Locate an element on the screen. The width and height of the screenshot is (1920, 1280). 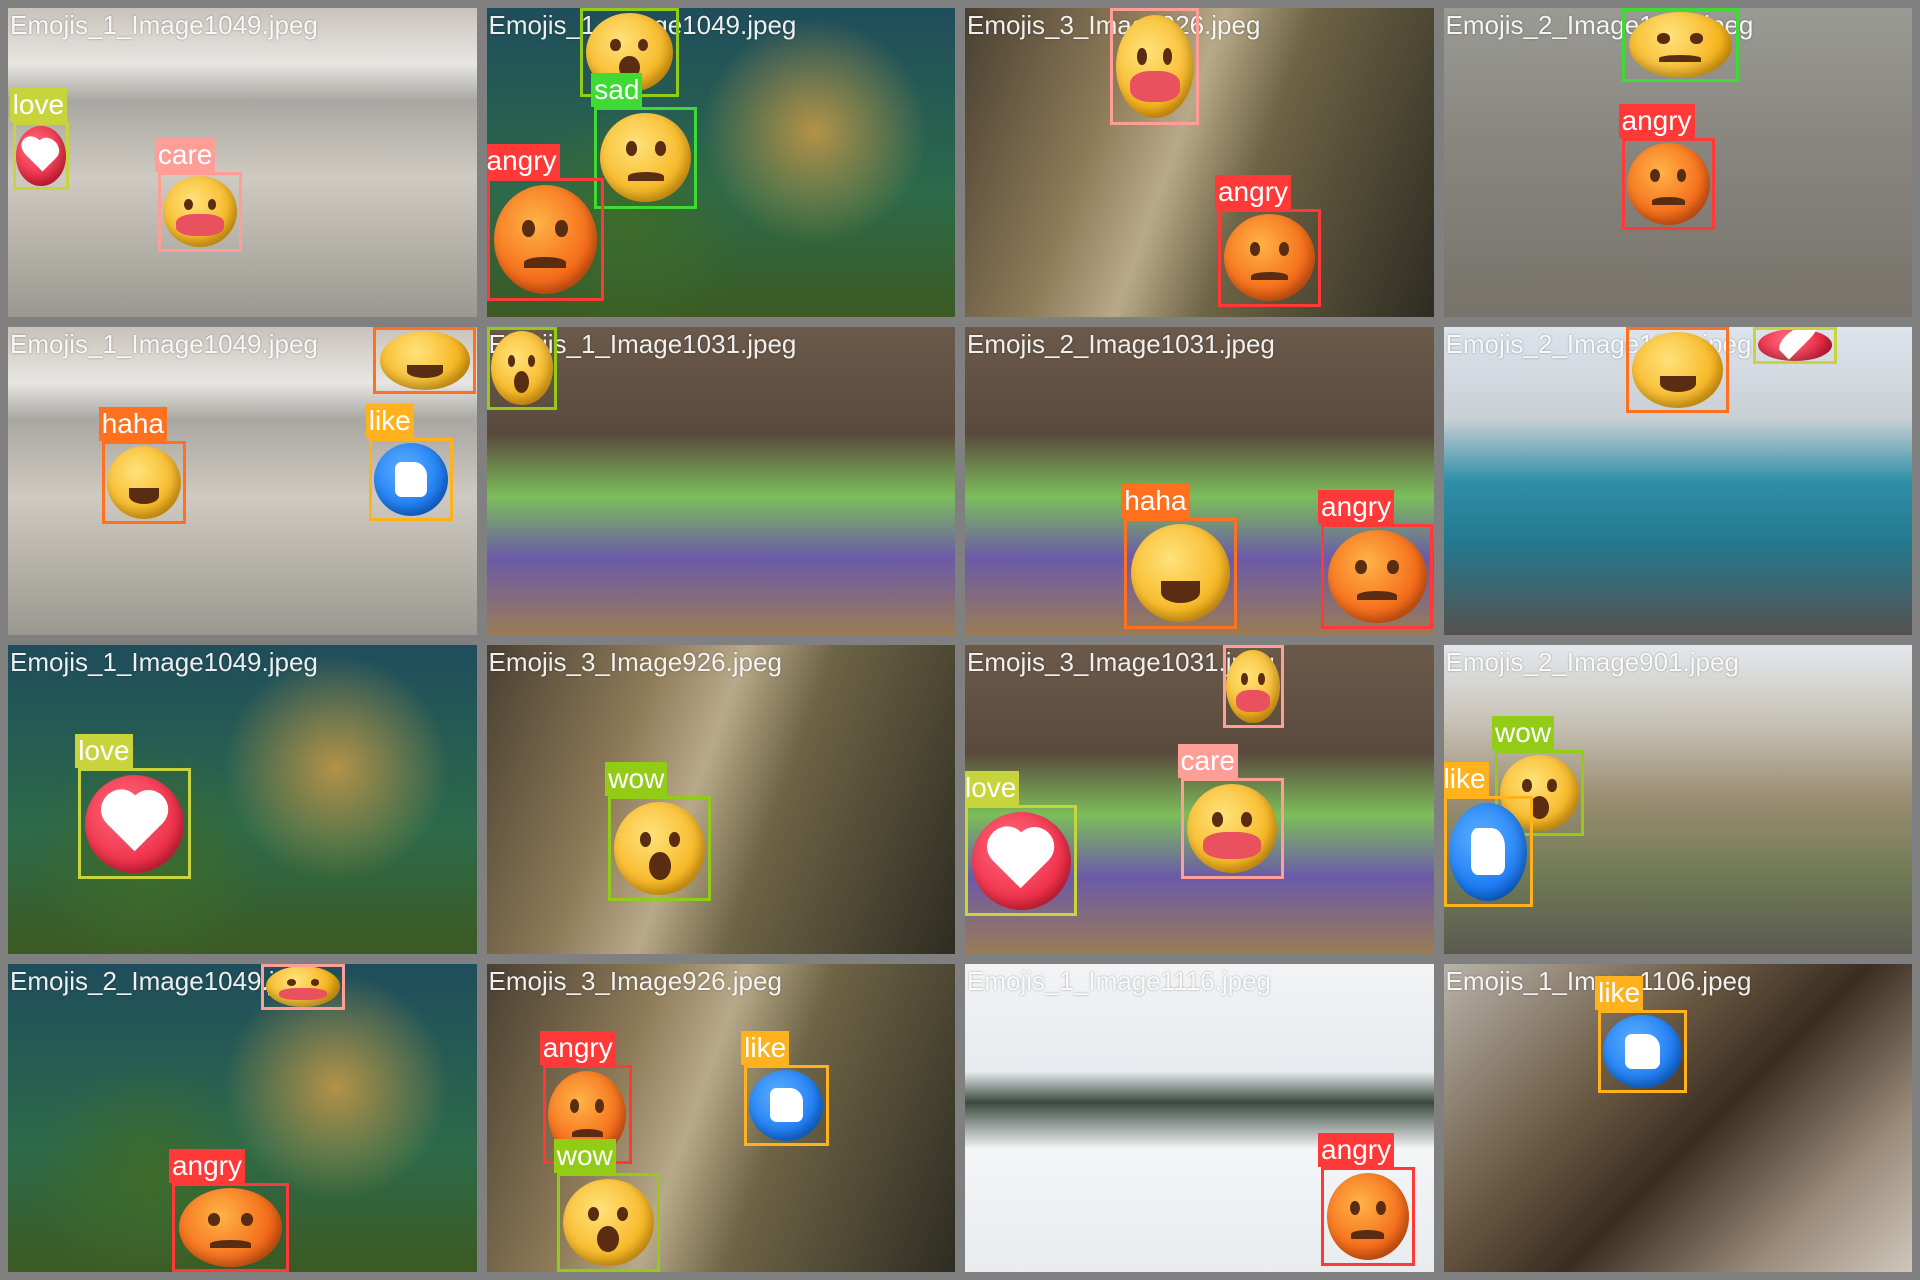
image-filename: Emojis_2_Image1031.jpeg is located at coordinates (1121, 343).